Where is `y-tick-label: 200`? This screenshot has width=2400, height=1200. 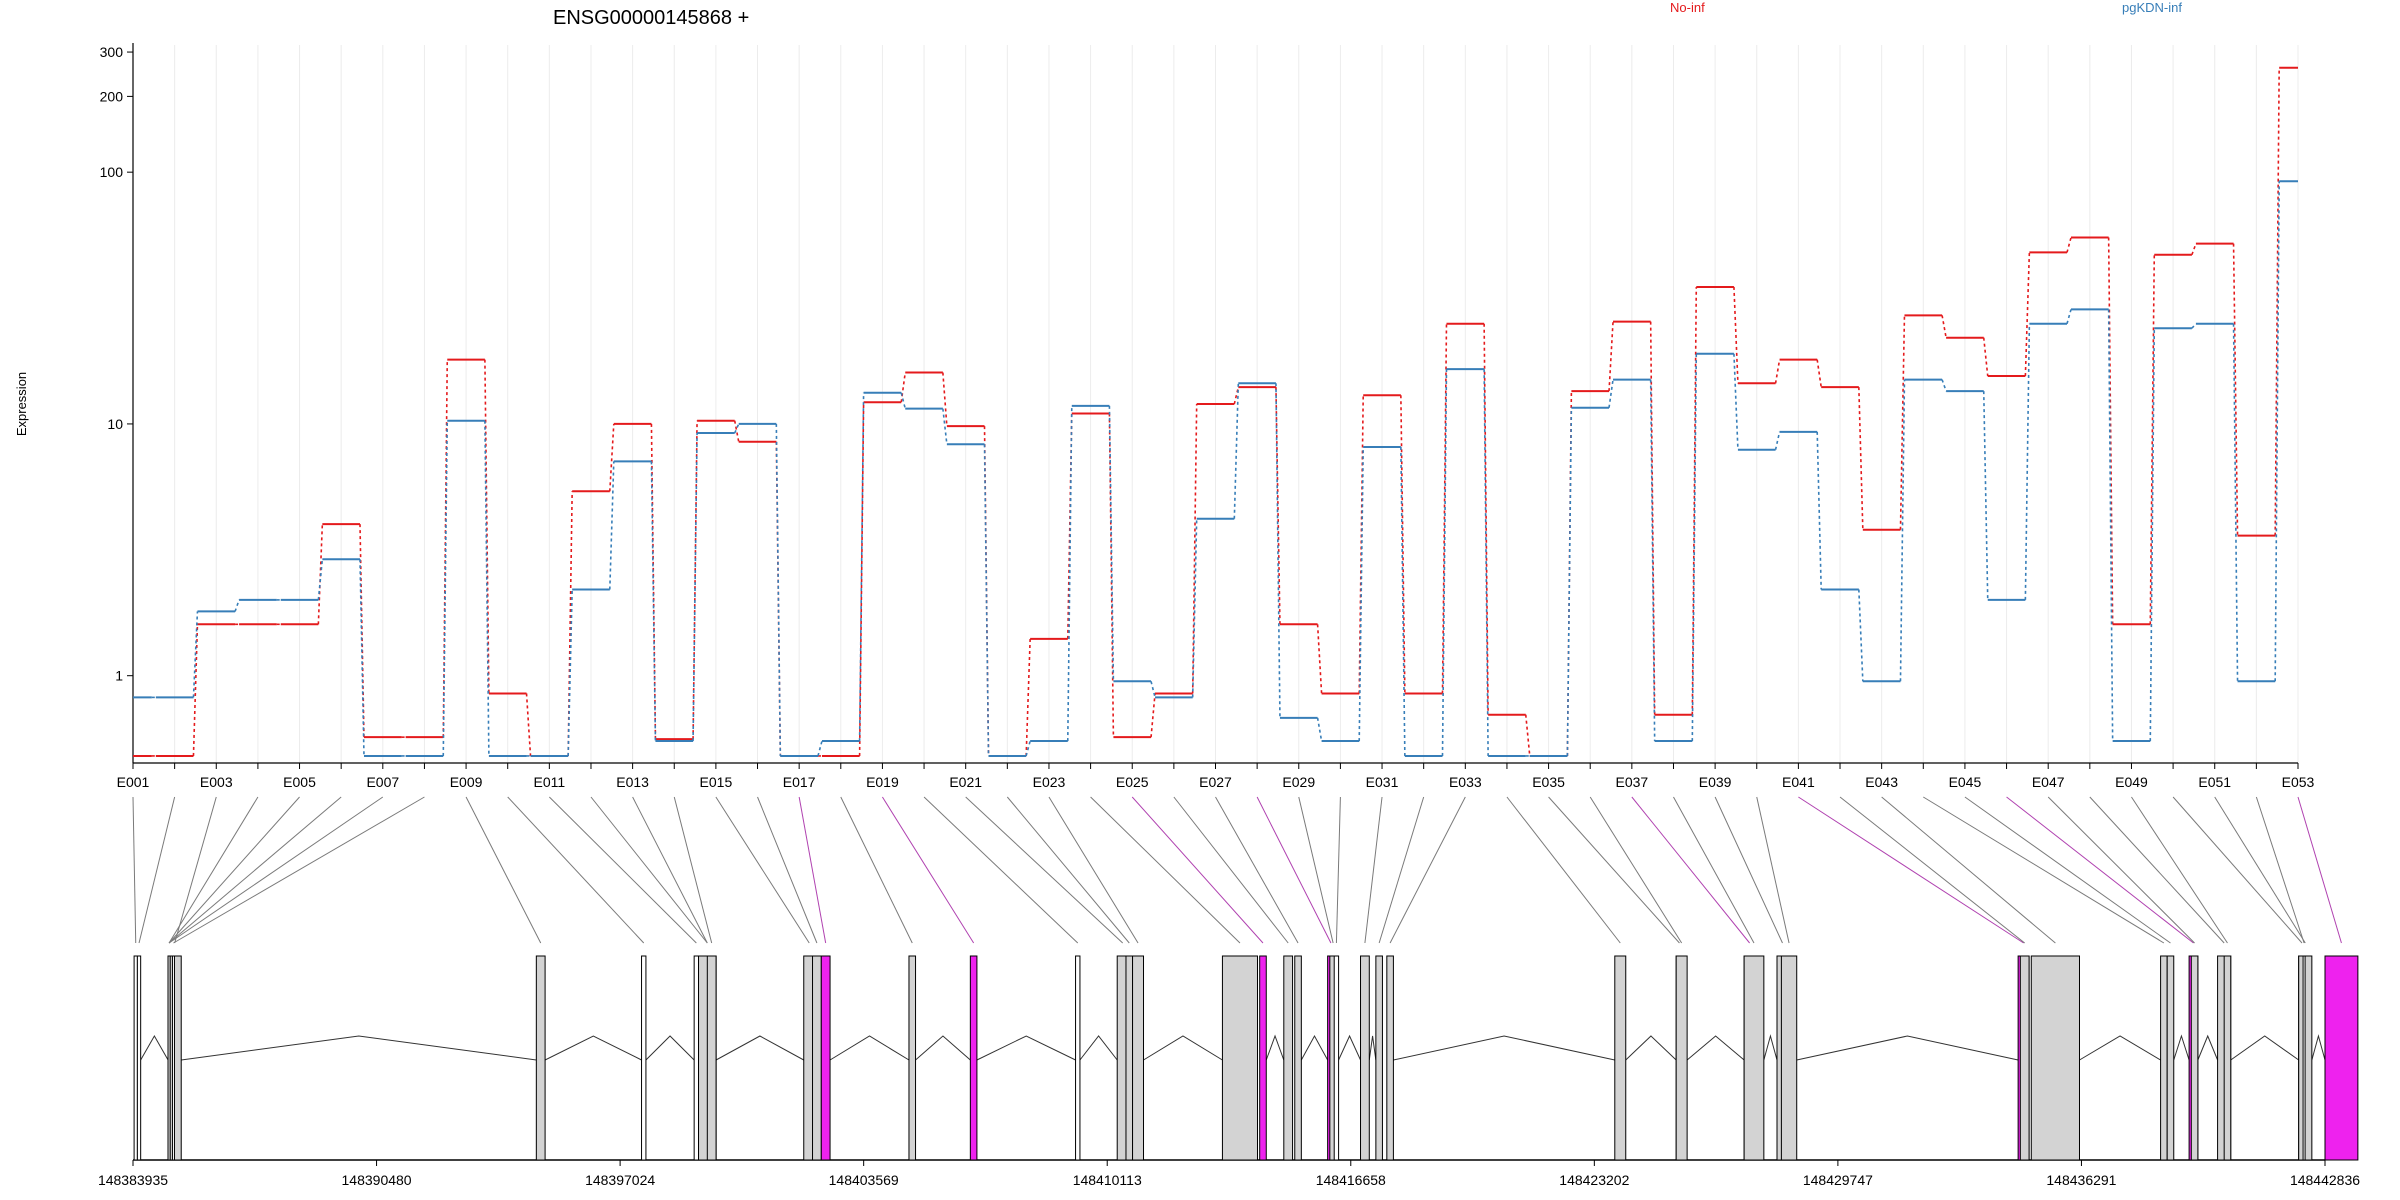 y-tick-label: 200 is located at coordinates (112, 96).